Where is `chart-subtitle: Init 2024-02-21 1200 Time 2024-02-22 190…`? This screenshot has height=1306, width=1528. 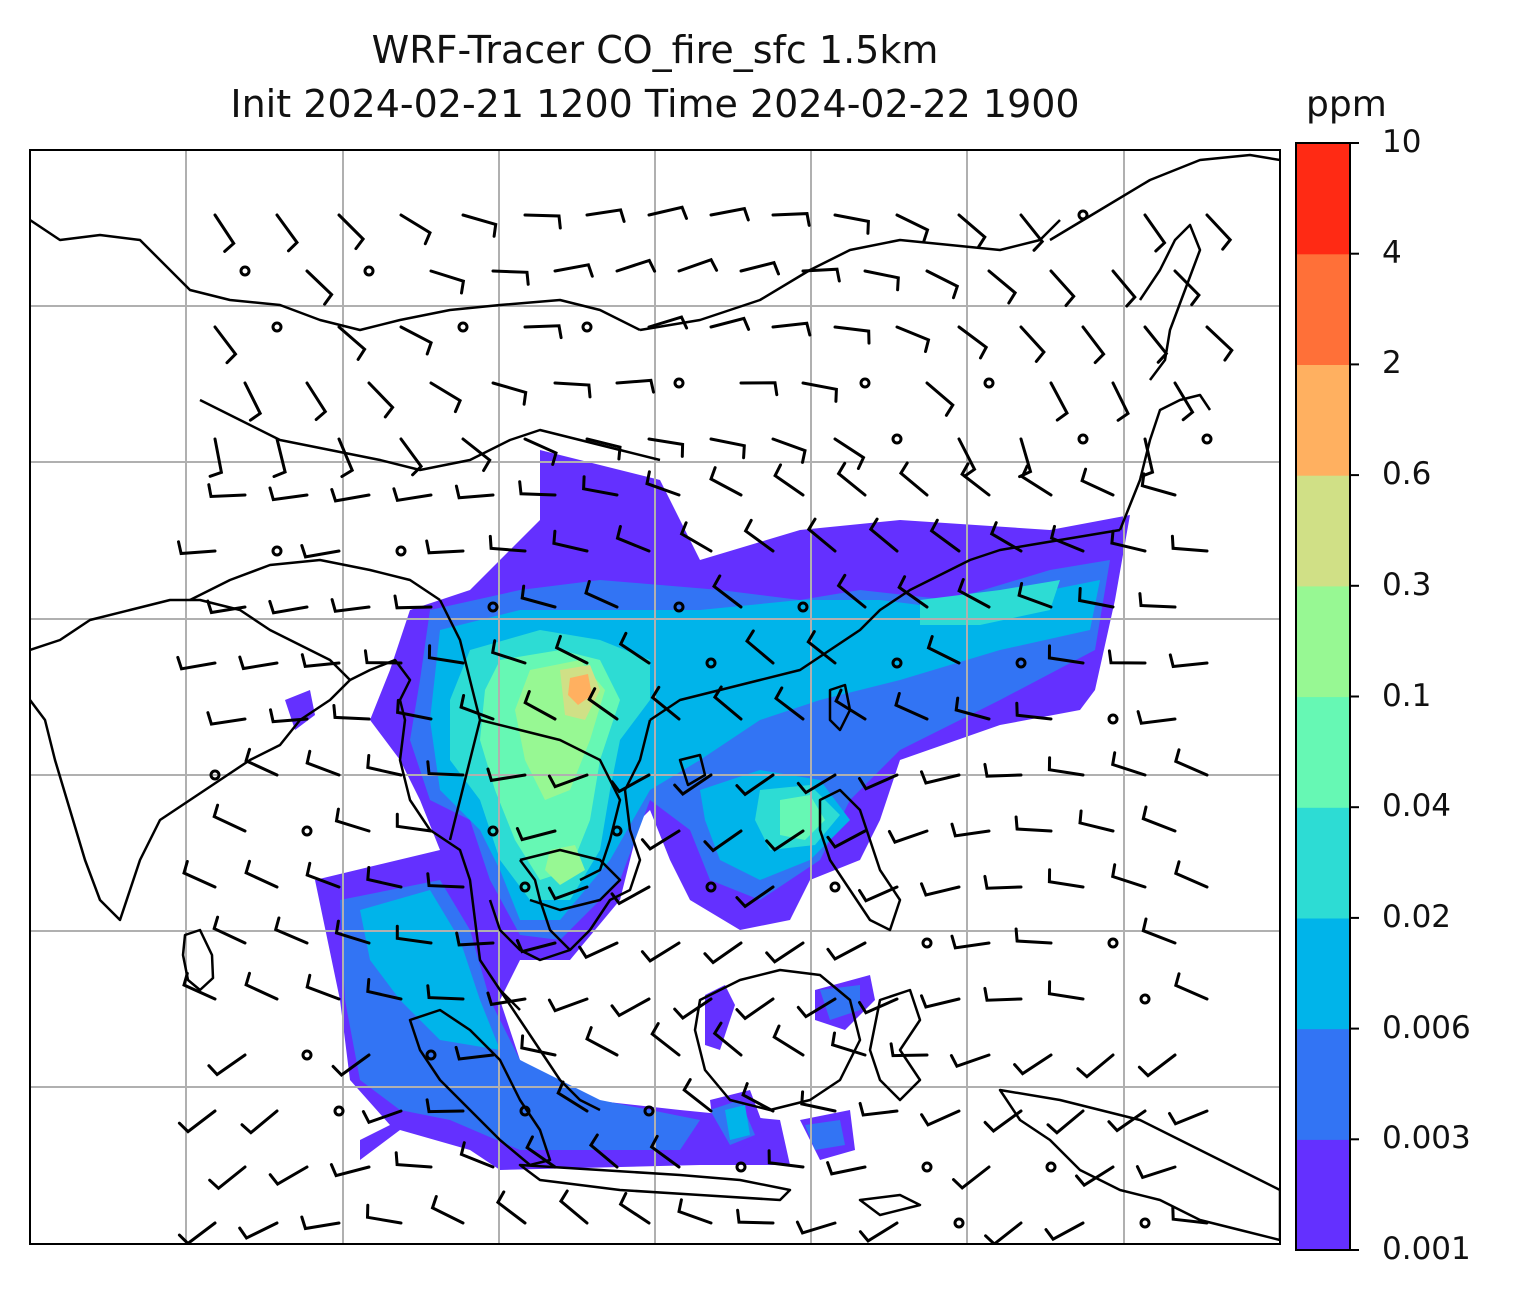
chart-subtitle: Init 2024-02-21 1200 Time 2024-02-22 190… is located at coordinates (655, 104).